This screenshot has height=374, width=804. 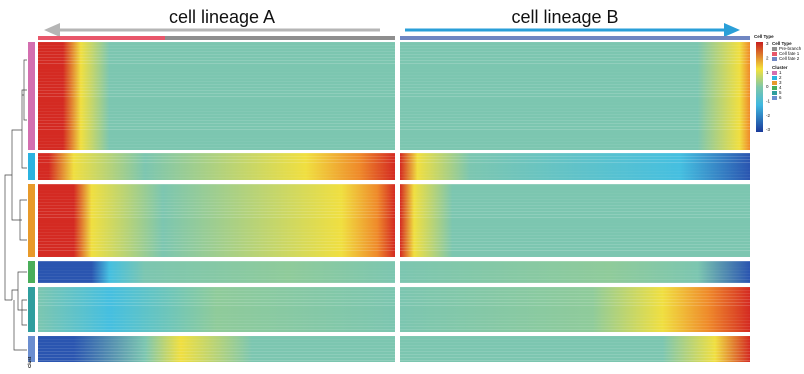 What do you see at coordinates (222, 17) in the screenshot?
I see `lineage-a-label: cell lineage A` at bounding box center [222, 17].